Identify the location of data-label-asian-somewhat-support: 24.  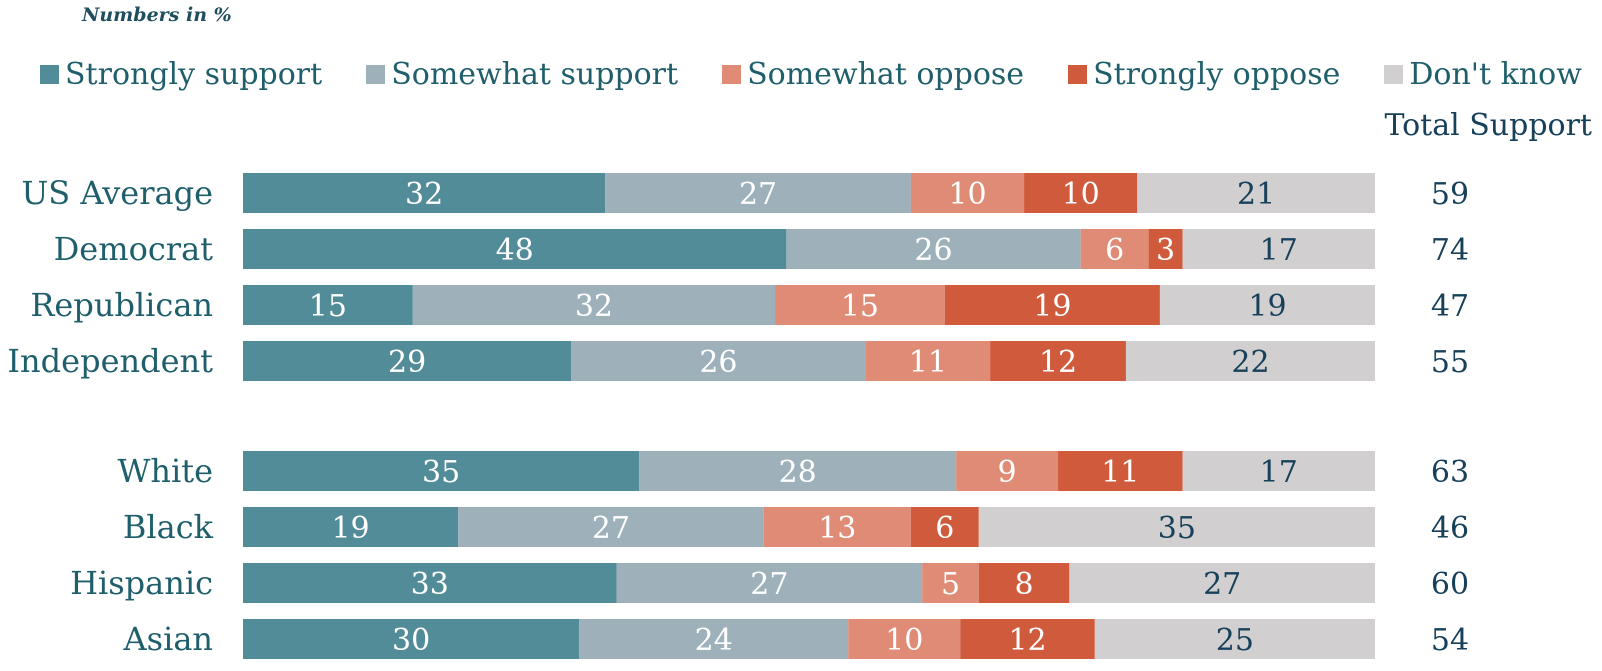
(714, 640).